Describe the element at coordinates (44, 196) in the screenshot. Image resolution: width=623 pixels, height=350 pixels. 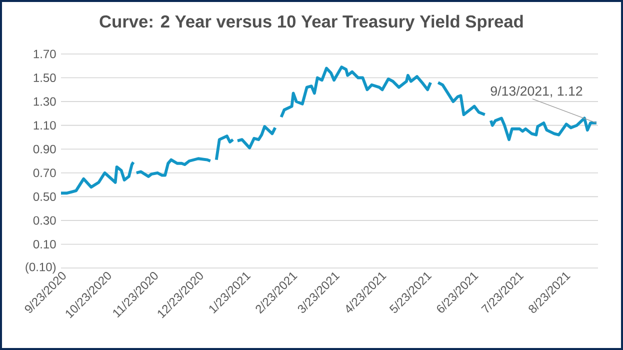
I see `y-tick-label: 0.50` at that location.